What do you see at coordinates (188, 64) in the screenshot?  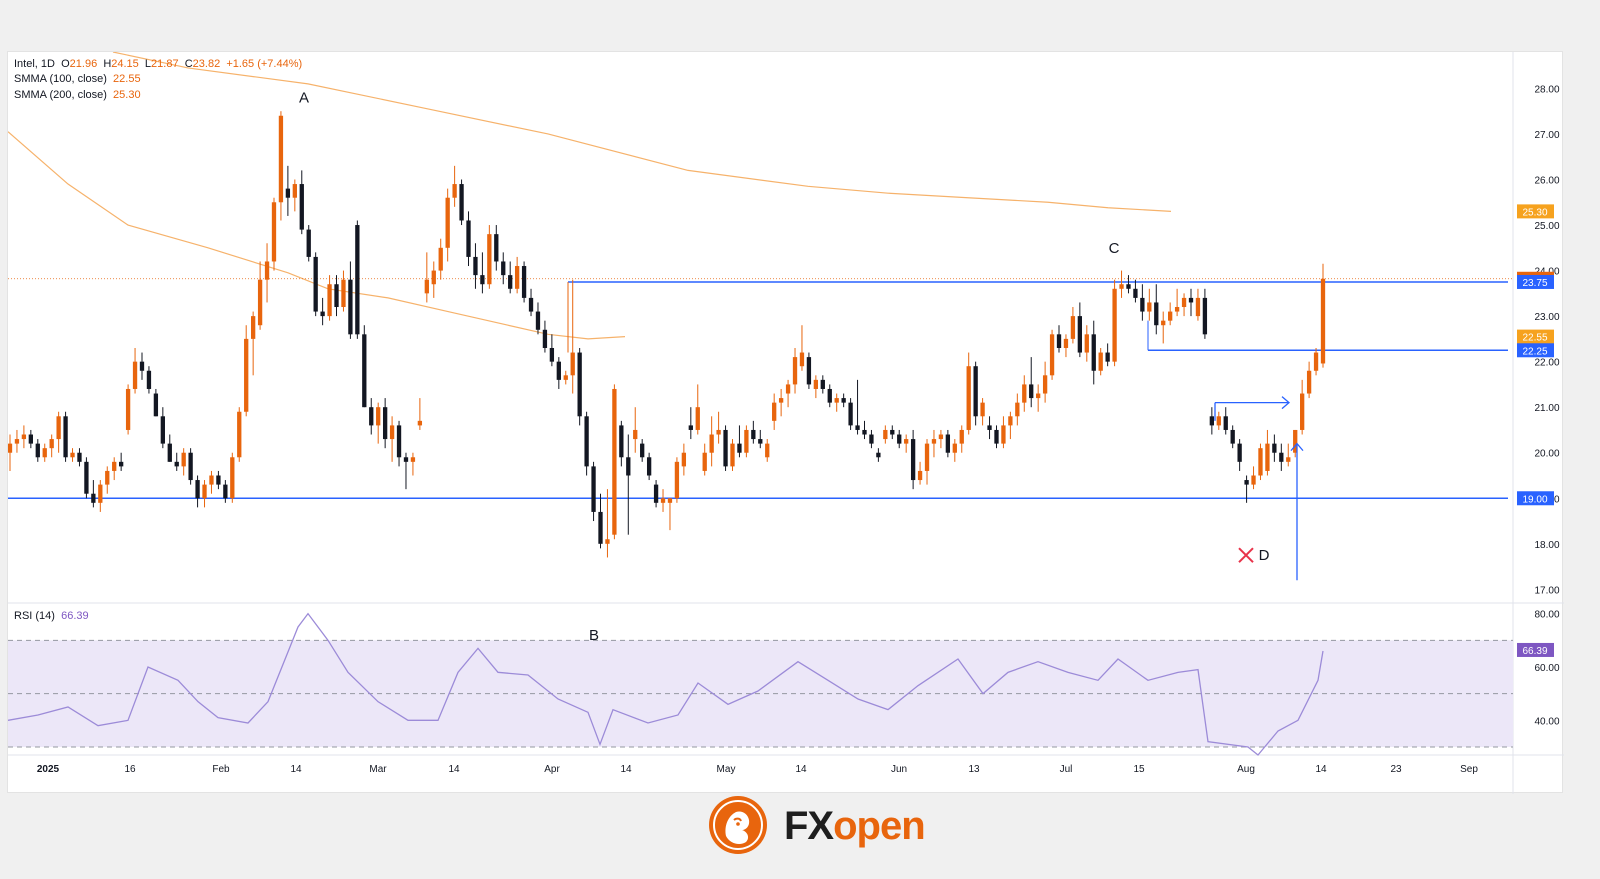 I see `legend-c-label: C` at bounding box center [188, 64].